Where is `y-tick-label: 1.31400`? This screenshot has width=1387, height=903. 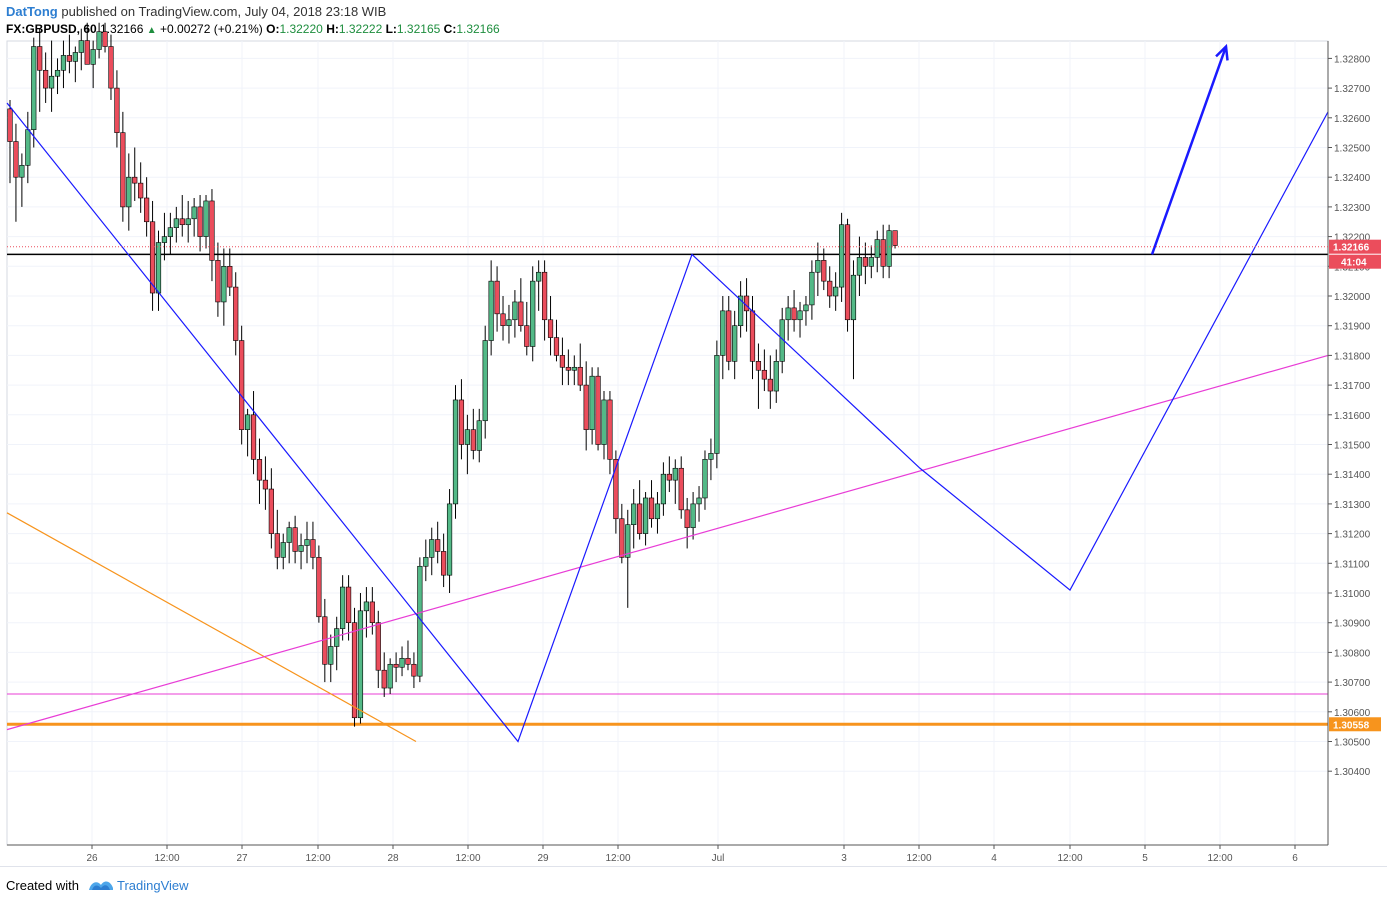
y-tick-label: 1.31400 is located at coordinates (1352, 475).